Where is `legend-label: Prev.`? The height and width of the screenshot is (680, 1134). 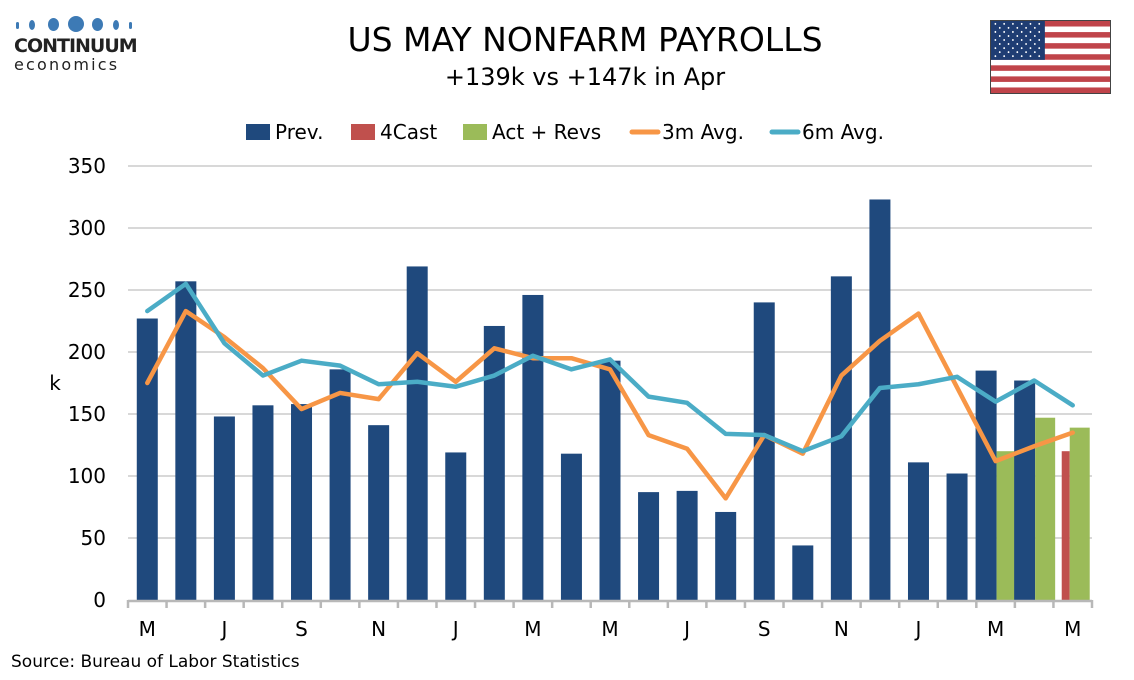 legend-label: Prev. is located at coordinates (299, 132).